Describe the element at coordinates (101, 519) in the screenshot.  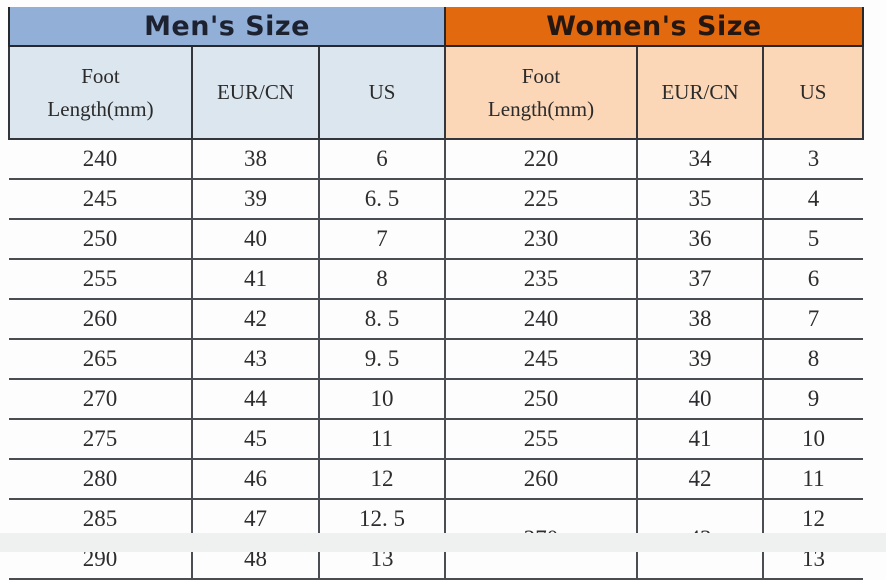
I see `men-foot-cell: 285` at that location.